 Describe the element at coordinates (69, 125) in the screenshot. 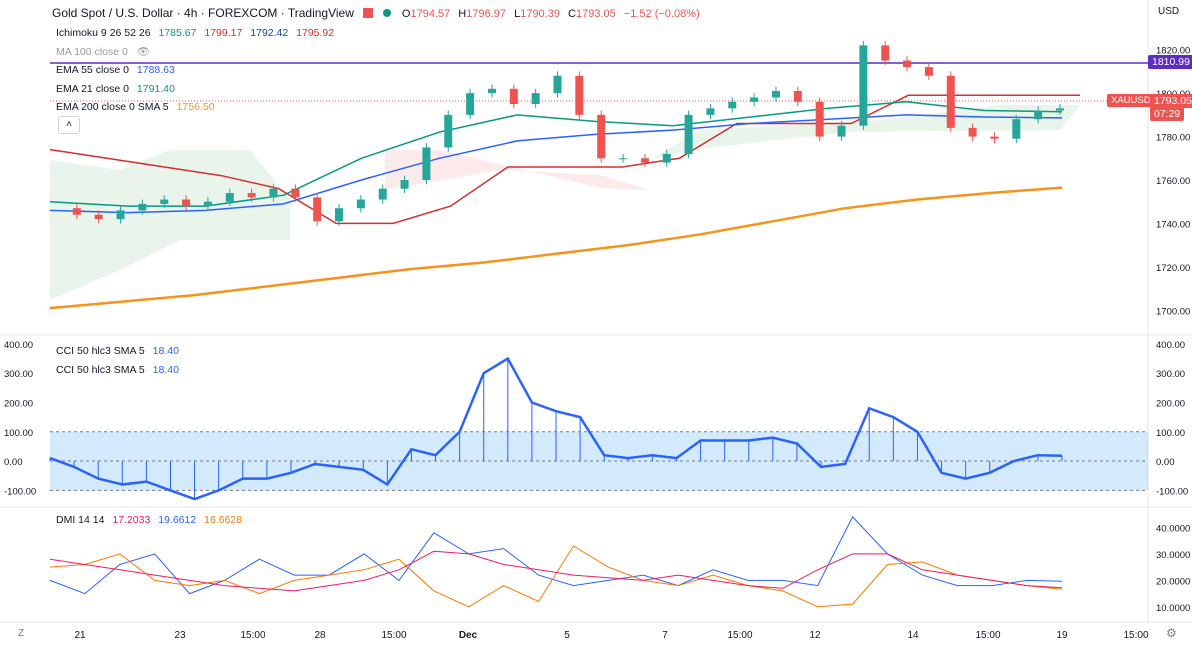

I see `collapse-legend-button: ˄` at that location.